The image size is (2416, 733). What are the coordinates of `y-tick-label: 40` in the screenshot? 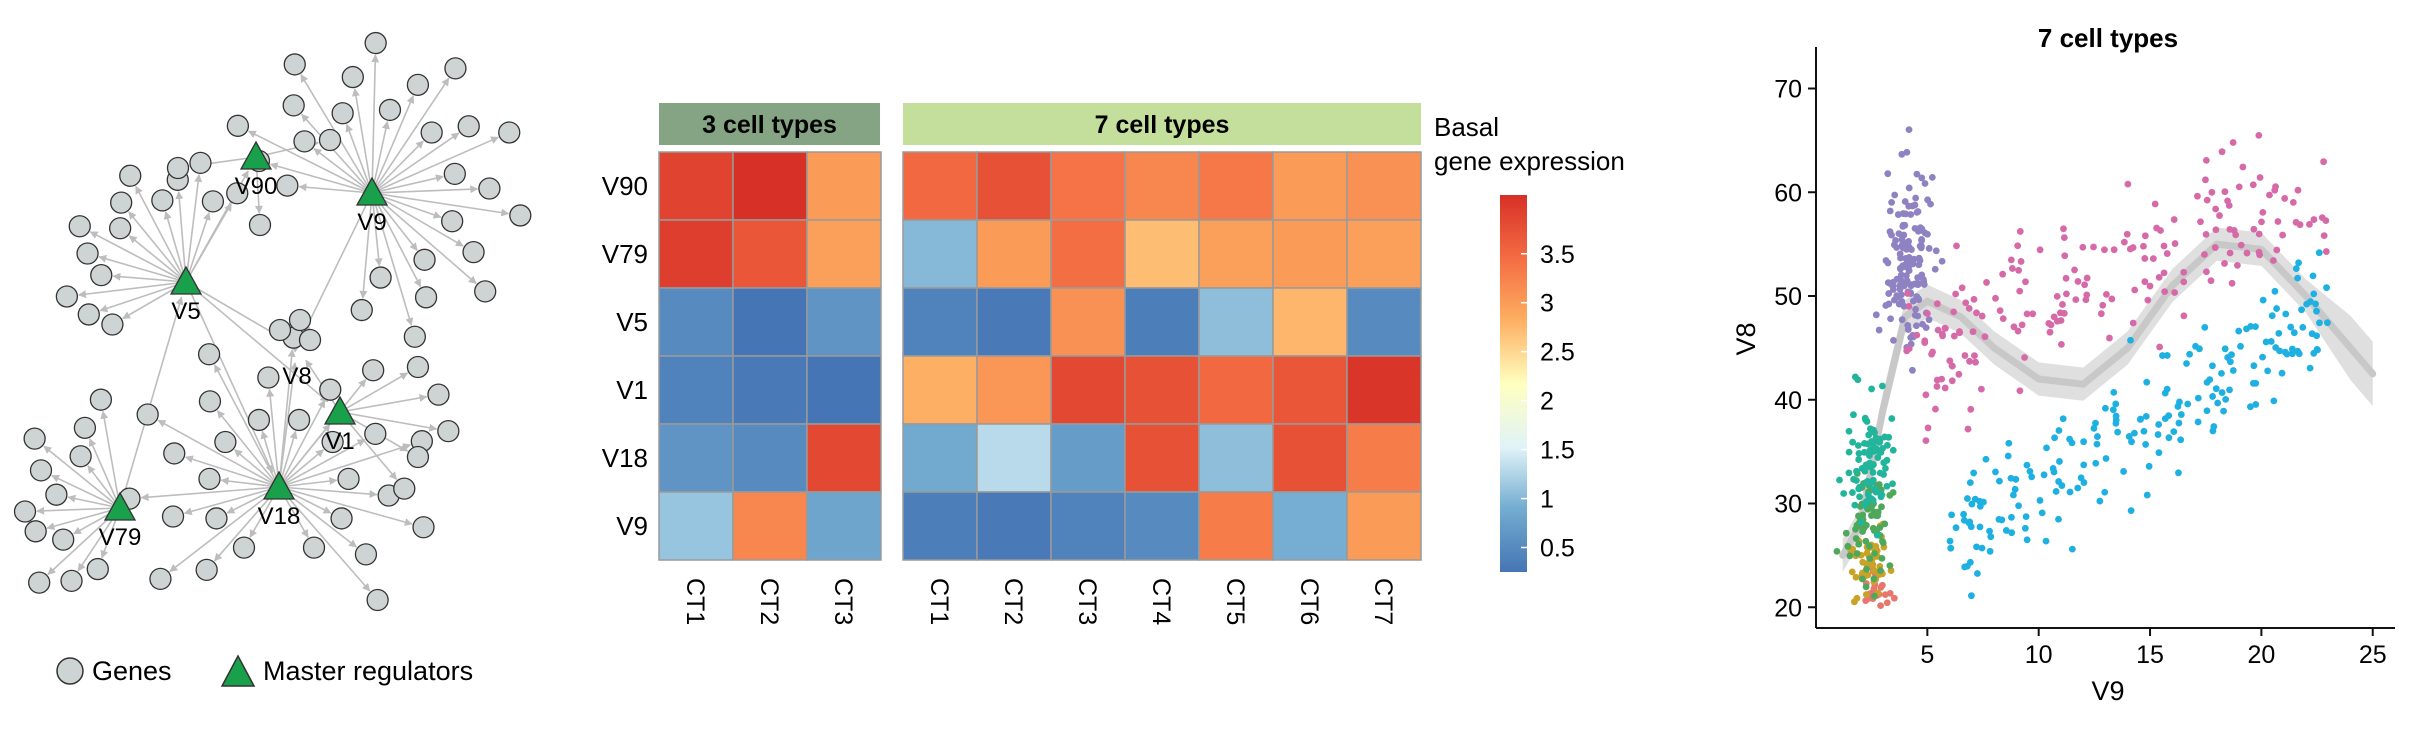 It's located at (1788, 401).